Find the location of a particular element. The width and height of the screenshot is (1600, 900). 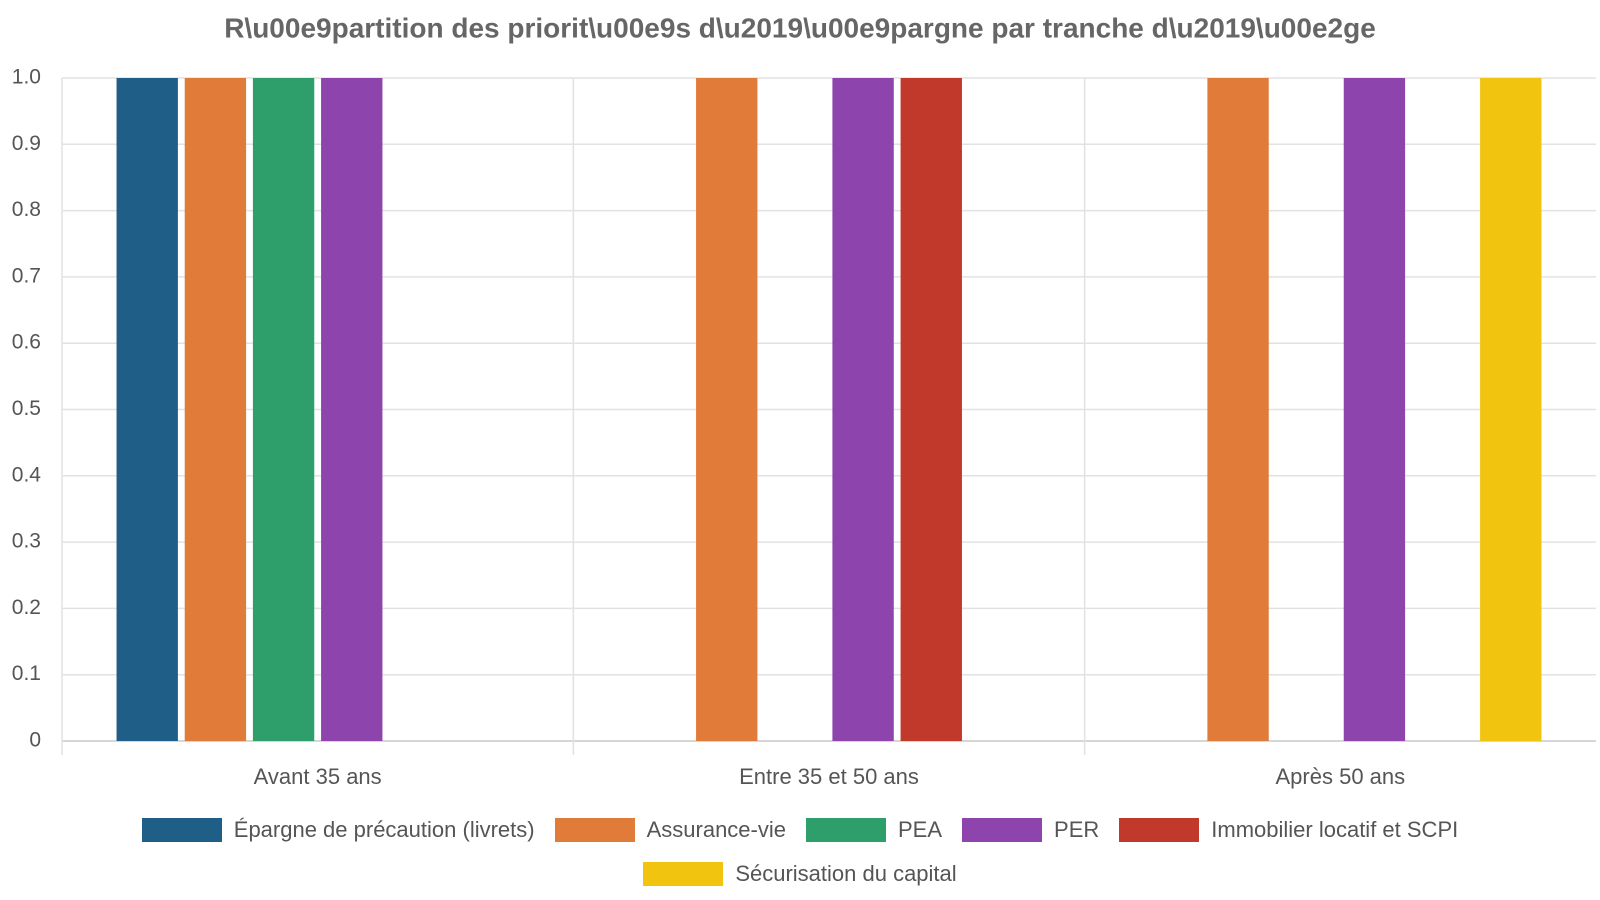

bar--pargne-de-pr-caution-livrets--0 is located at coordinates (147, 409).